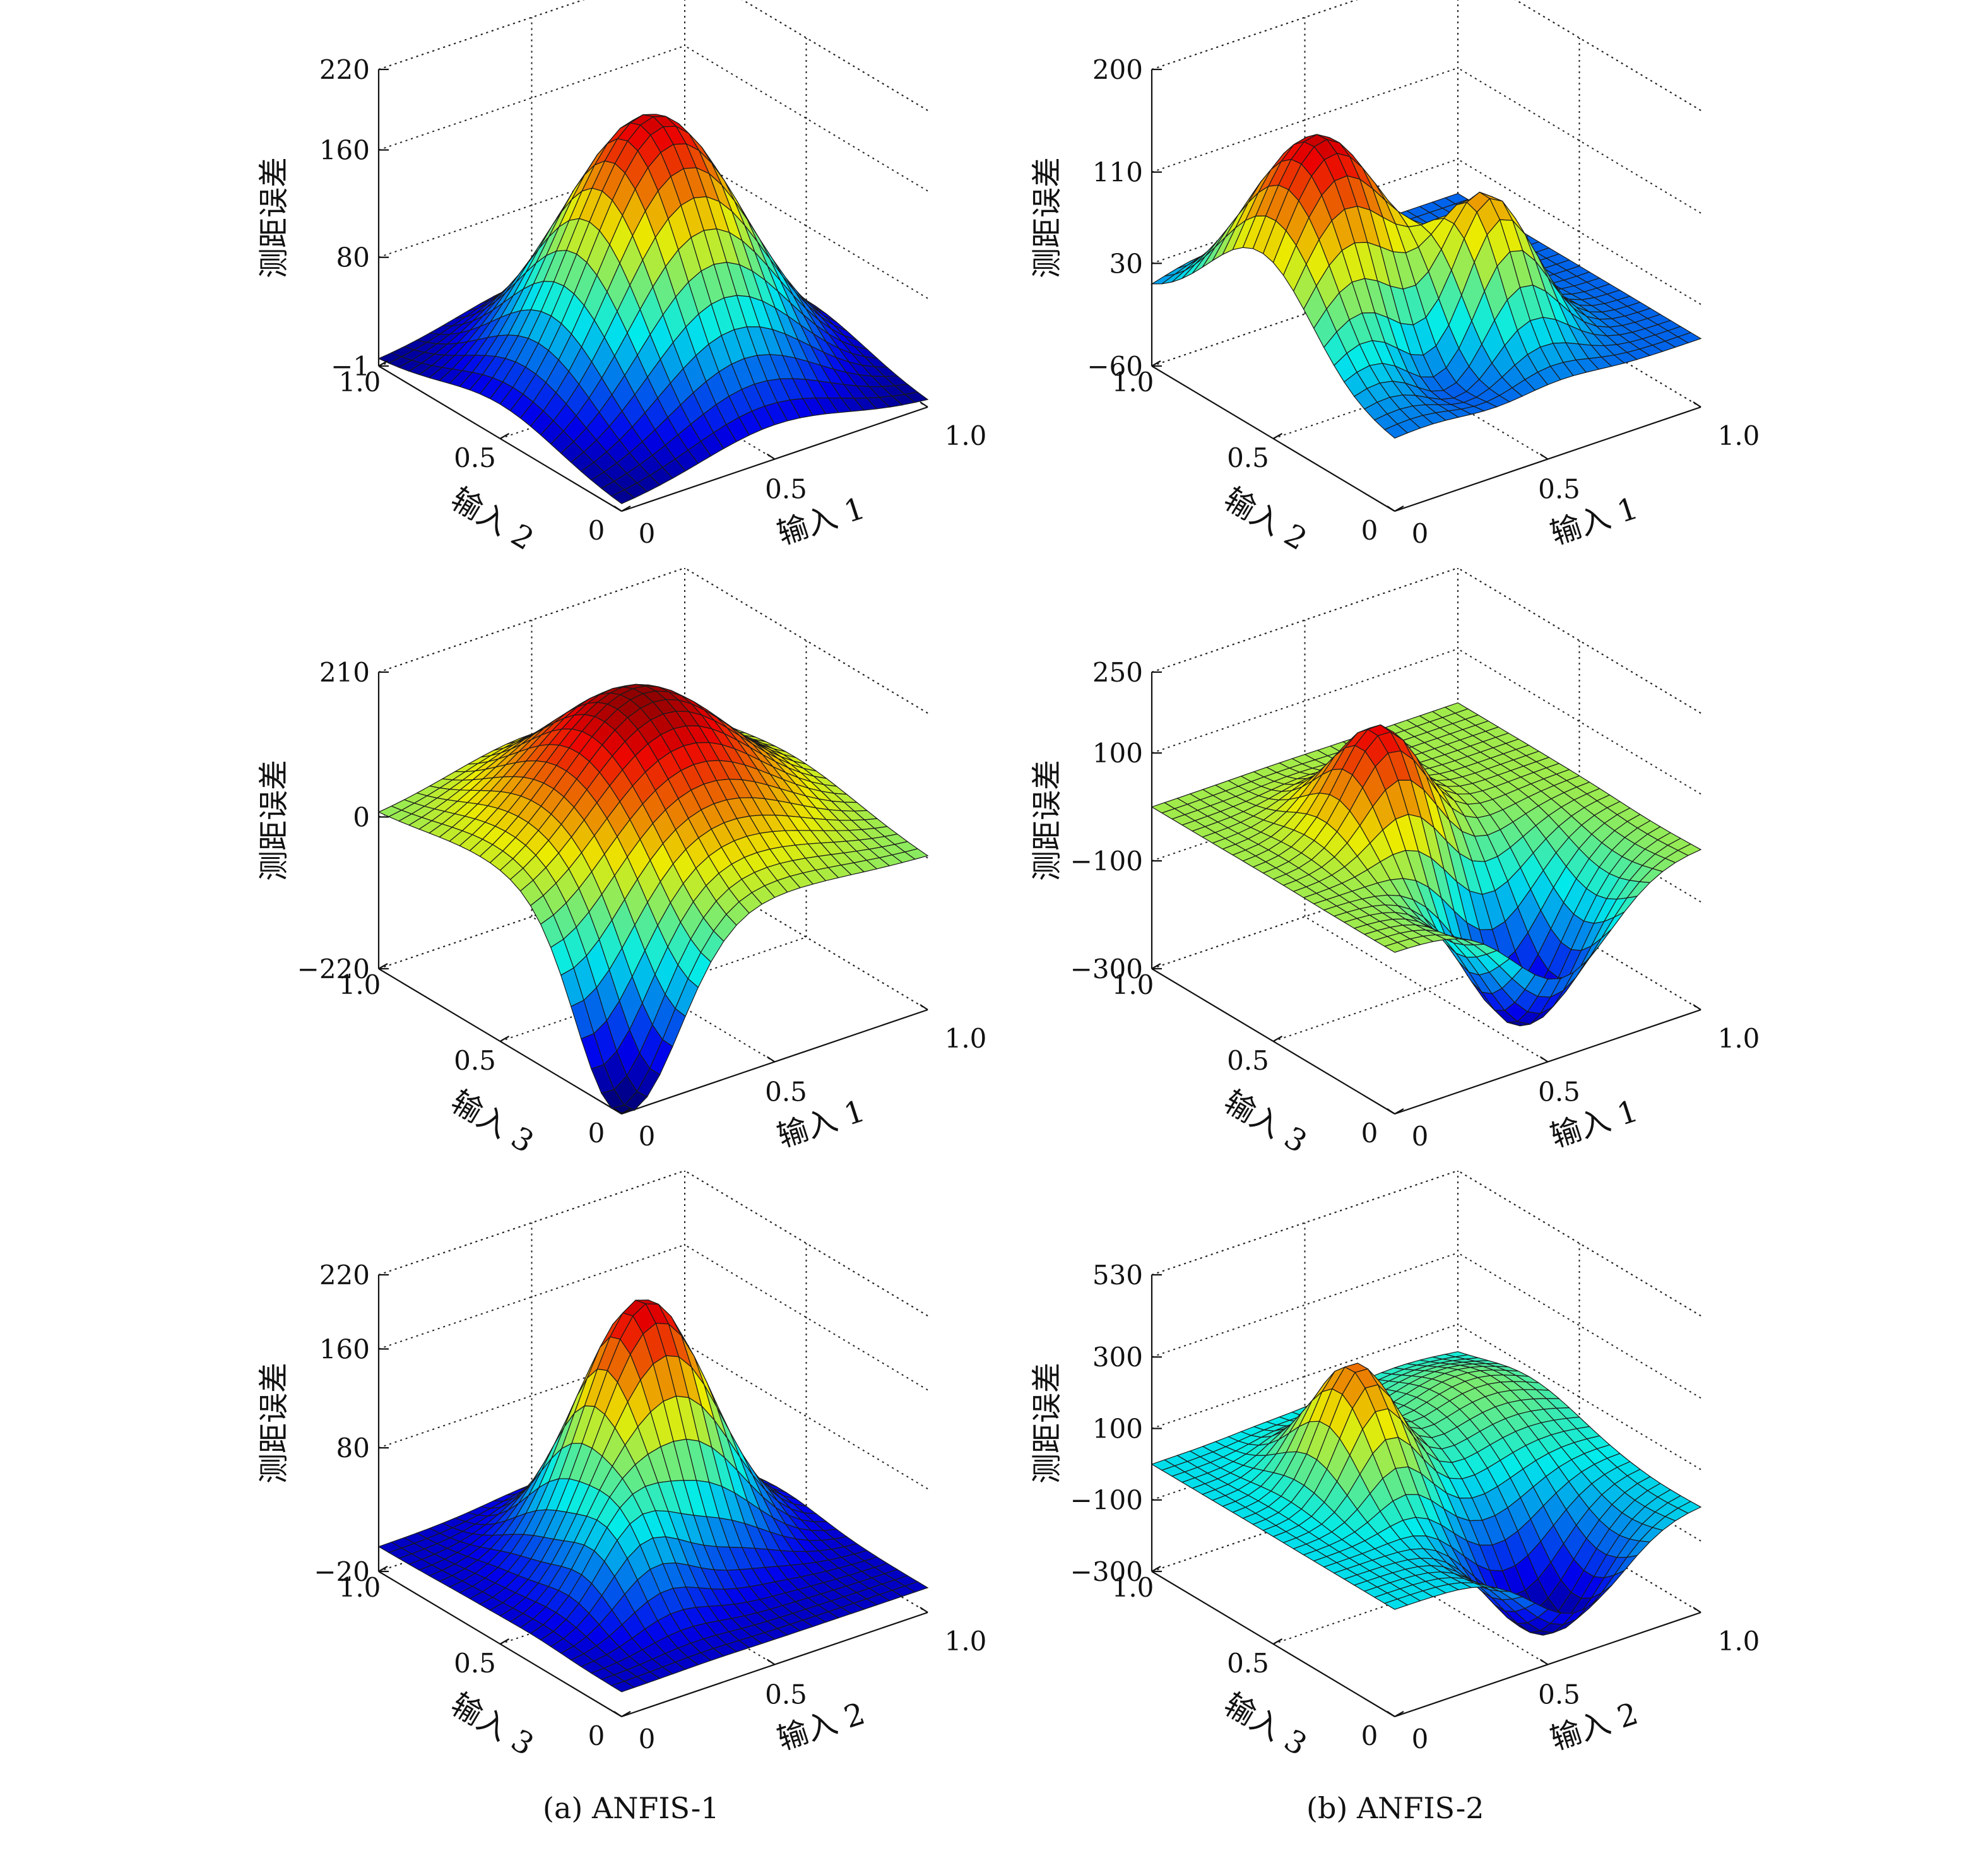 The width and height of the screenshot is (1988, 1851). Describe the element at coordinates (1117, 69) in the screenshot. I see `z-tick-label: 200` at that location.